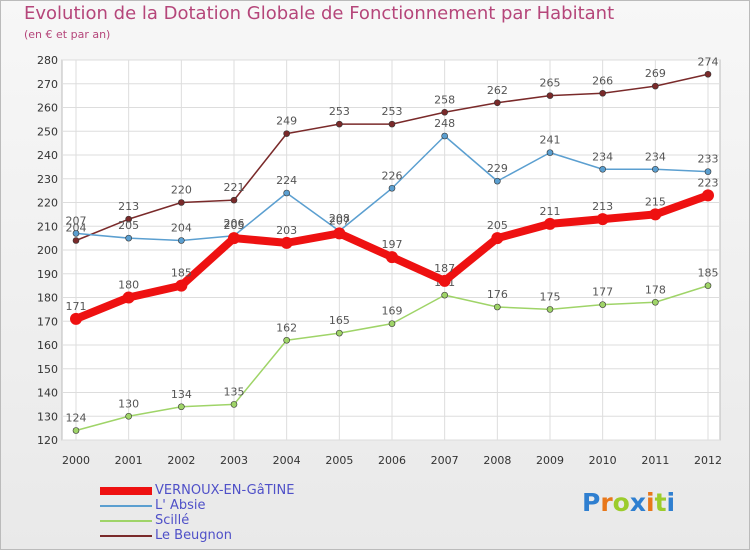  I want to click on x-tick-label: 2007, so click(445, 460).